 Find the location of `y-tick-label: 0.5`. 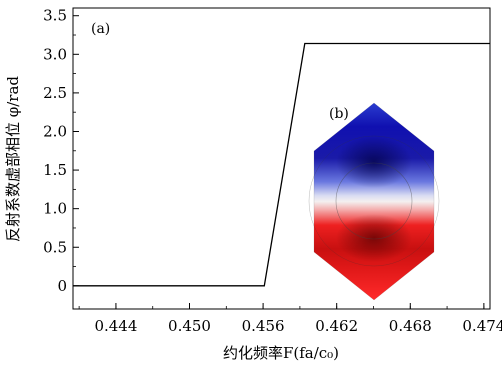

y-tick-label: 0.5 is located at coordinates (55, 247).